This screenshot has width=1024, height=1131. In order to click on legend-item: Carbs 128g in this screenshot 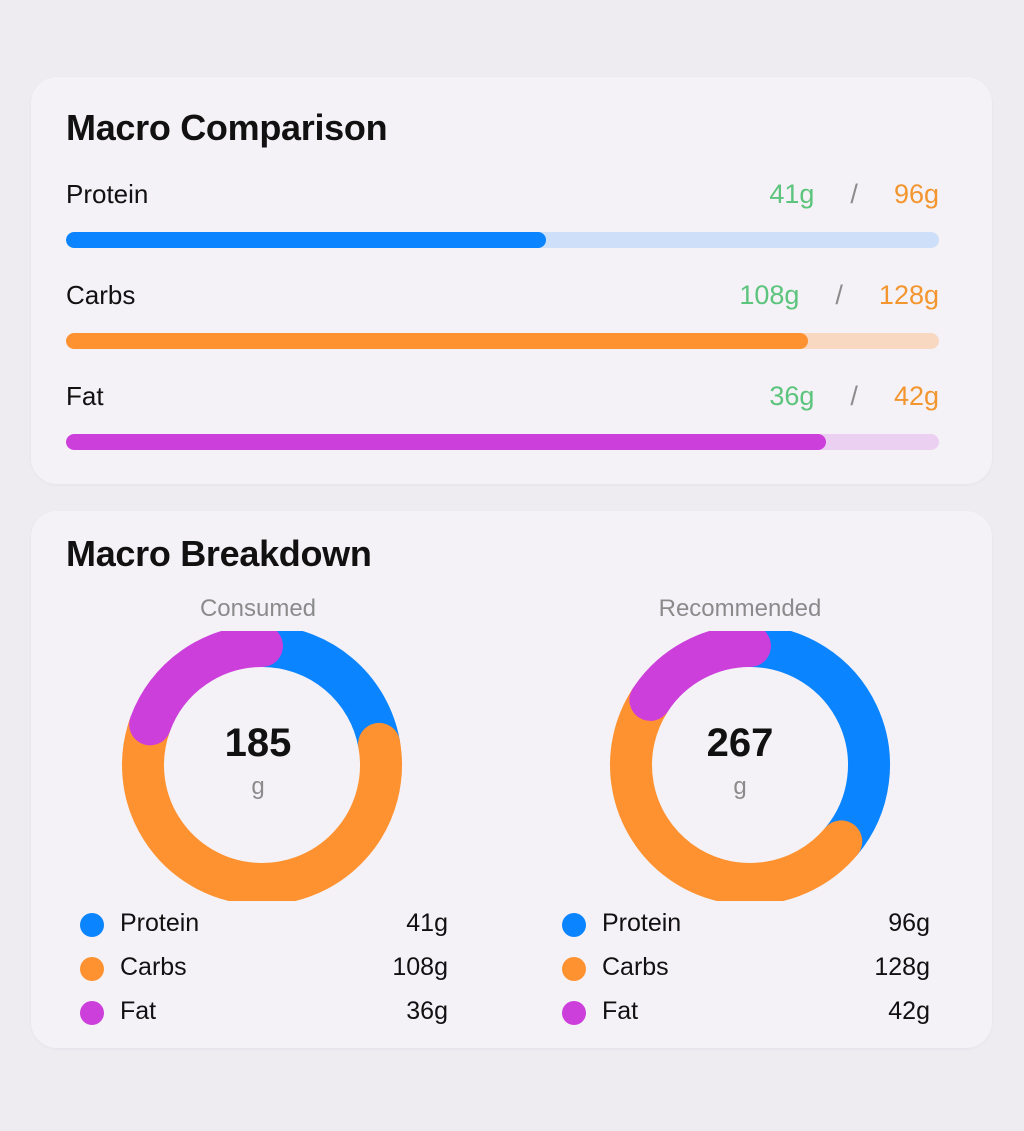, I will do `click(740, 969)`.